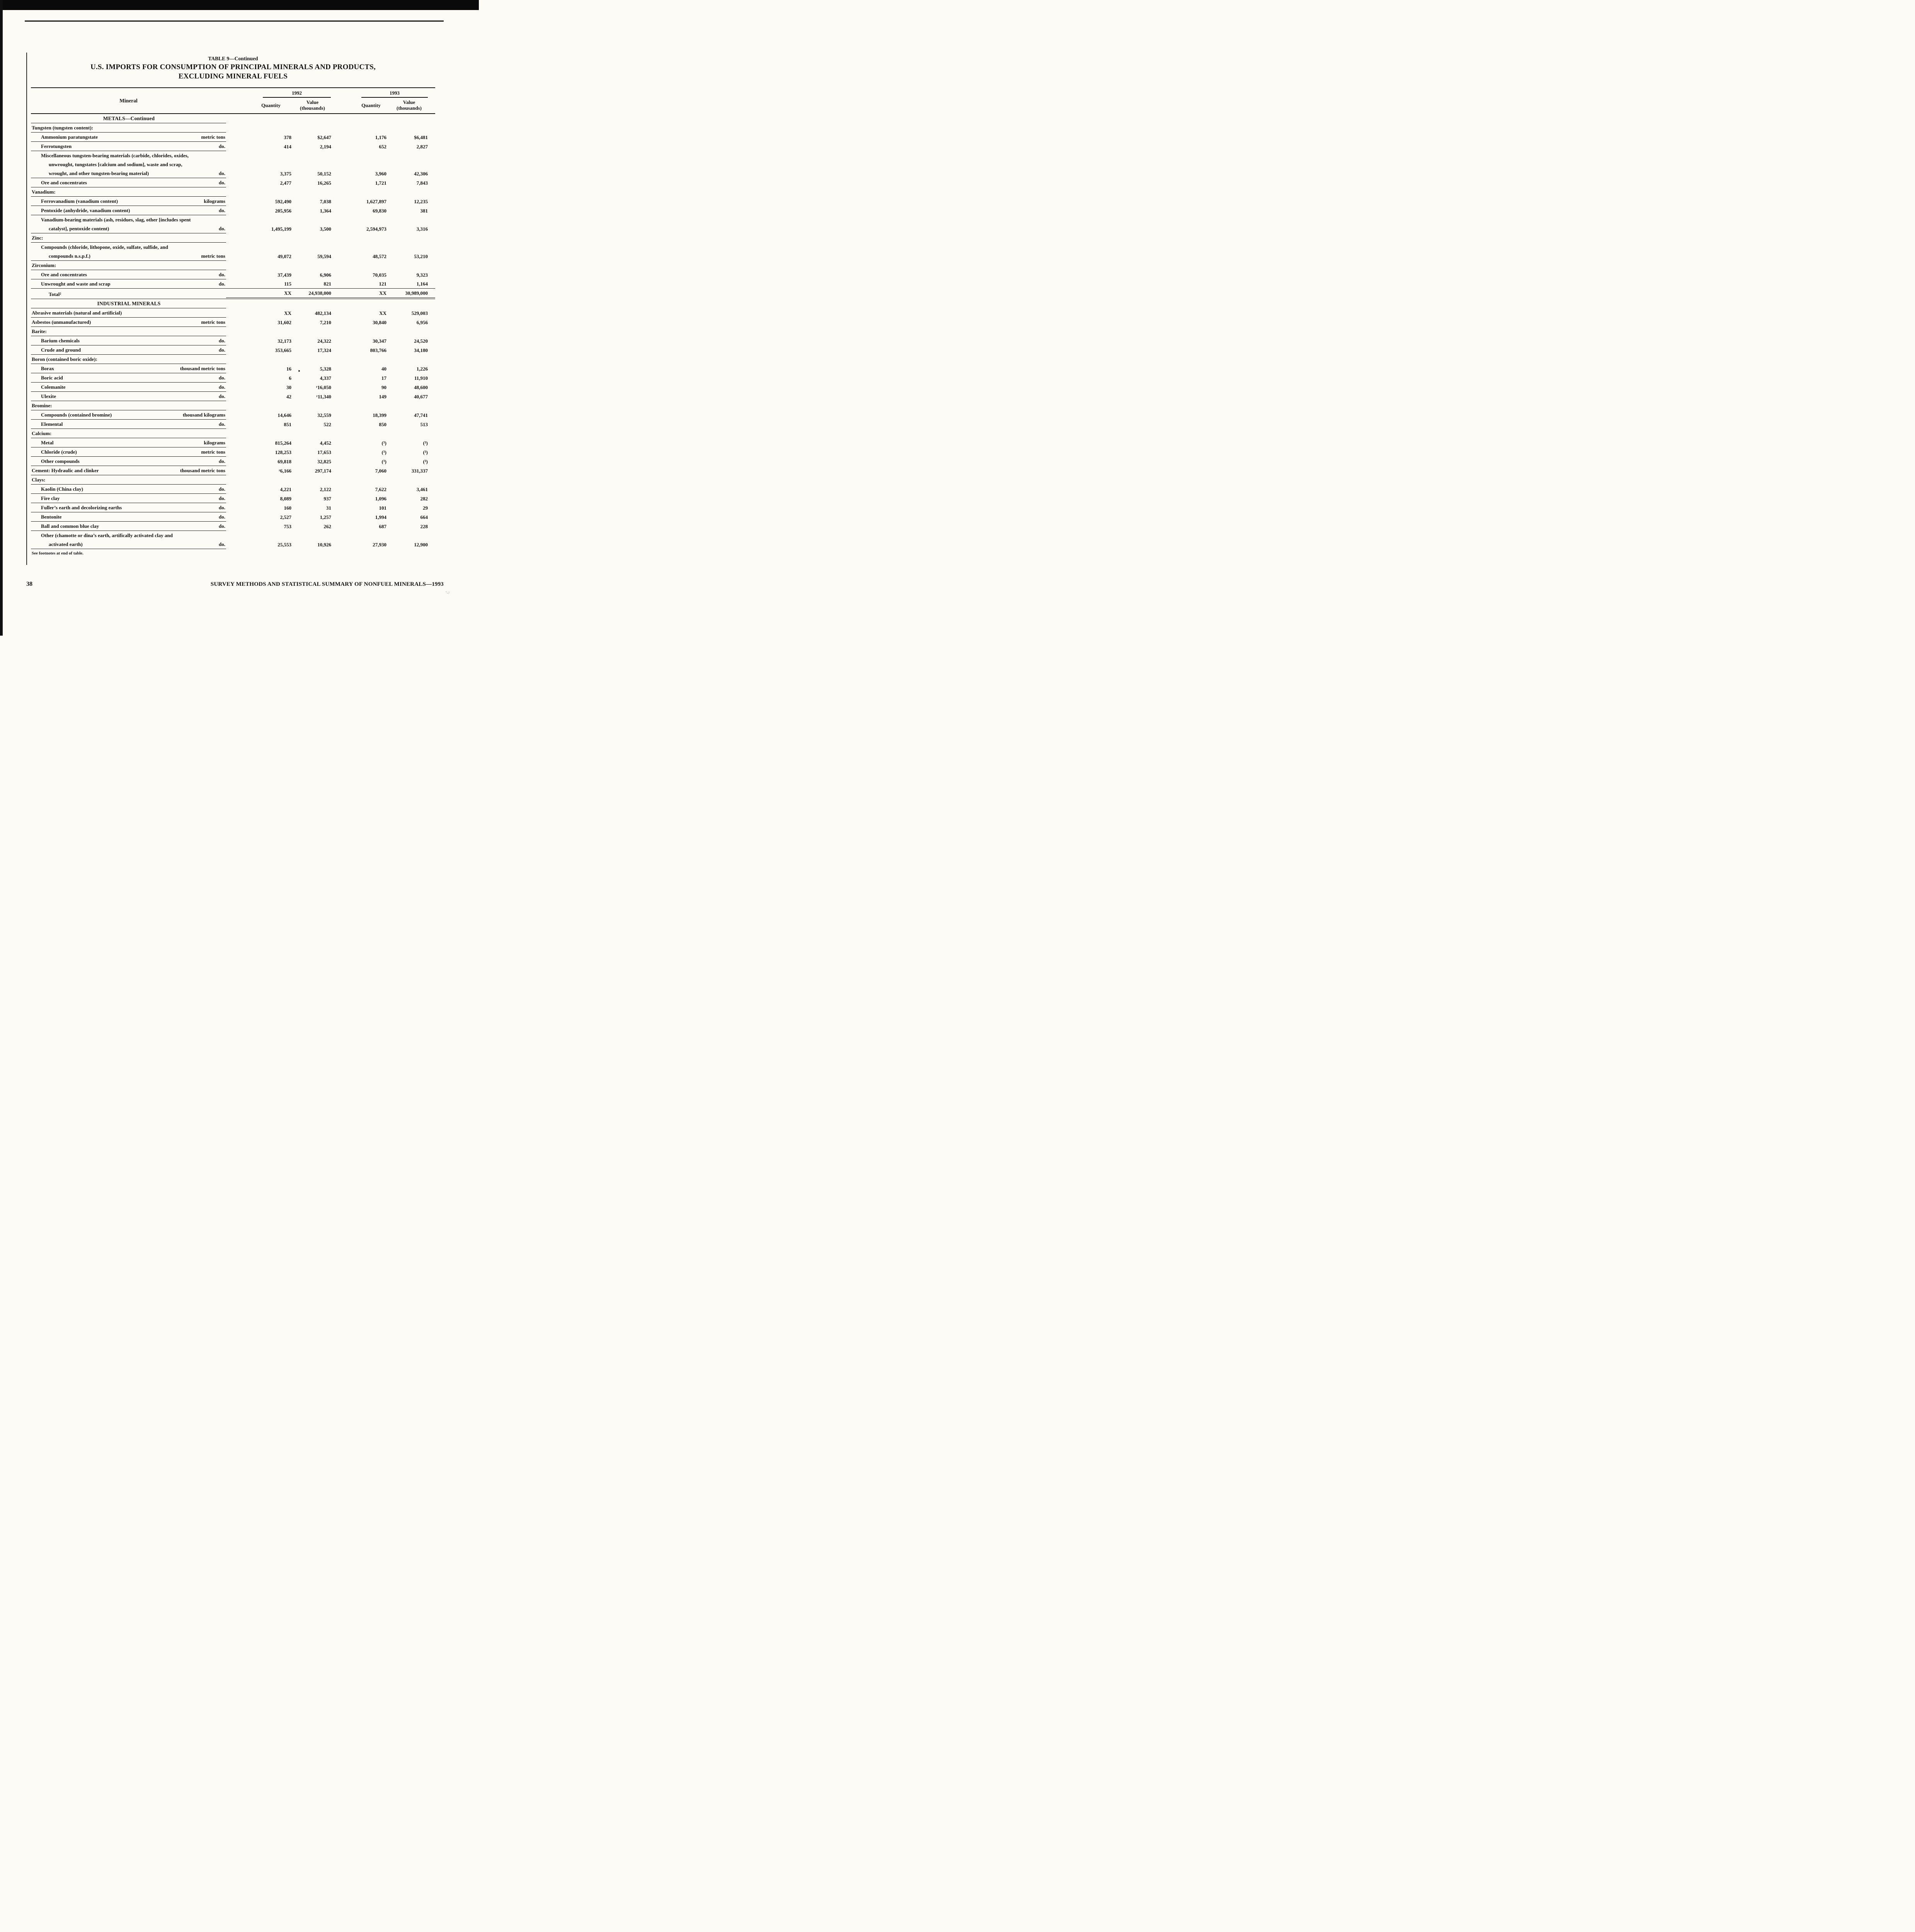  What do you see at coordinates (233, 369) in the screenshot?
I see `table-row: Borax thousand metric tons 16 5,328 40 1,226` at bounding box center [233, 369].